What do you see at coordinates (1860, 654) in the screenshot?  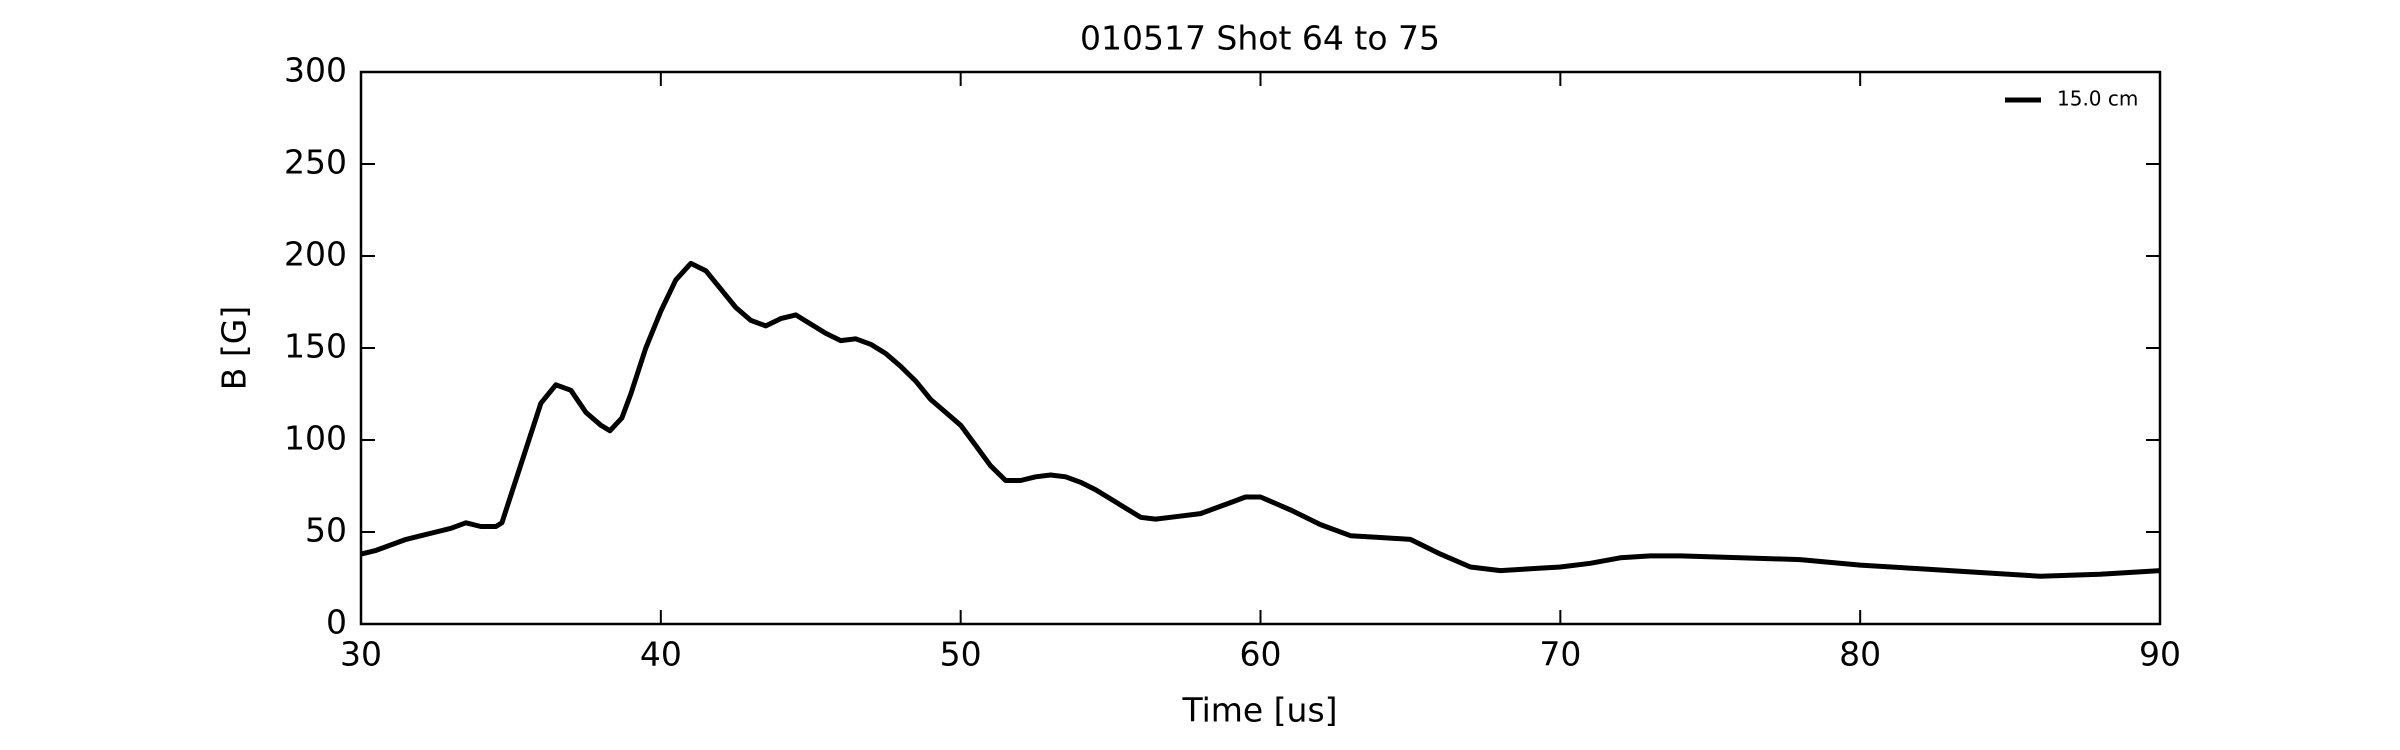 I see `x-tick-label: 80` at bounding box center [1860, 654].